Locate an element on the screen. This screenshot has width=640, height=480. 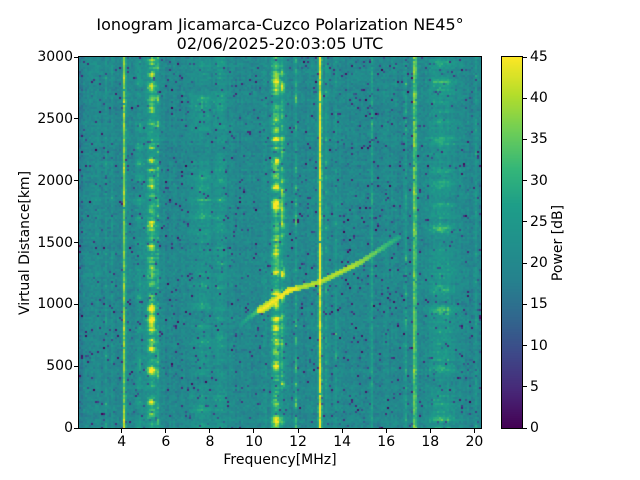
y-tick-label: 1500 is located at coordinates (55, 242).